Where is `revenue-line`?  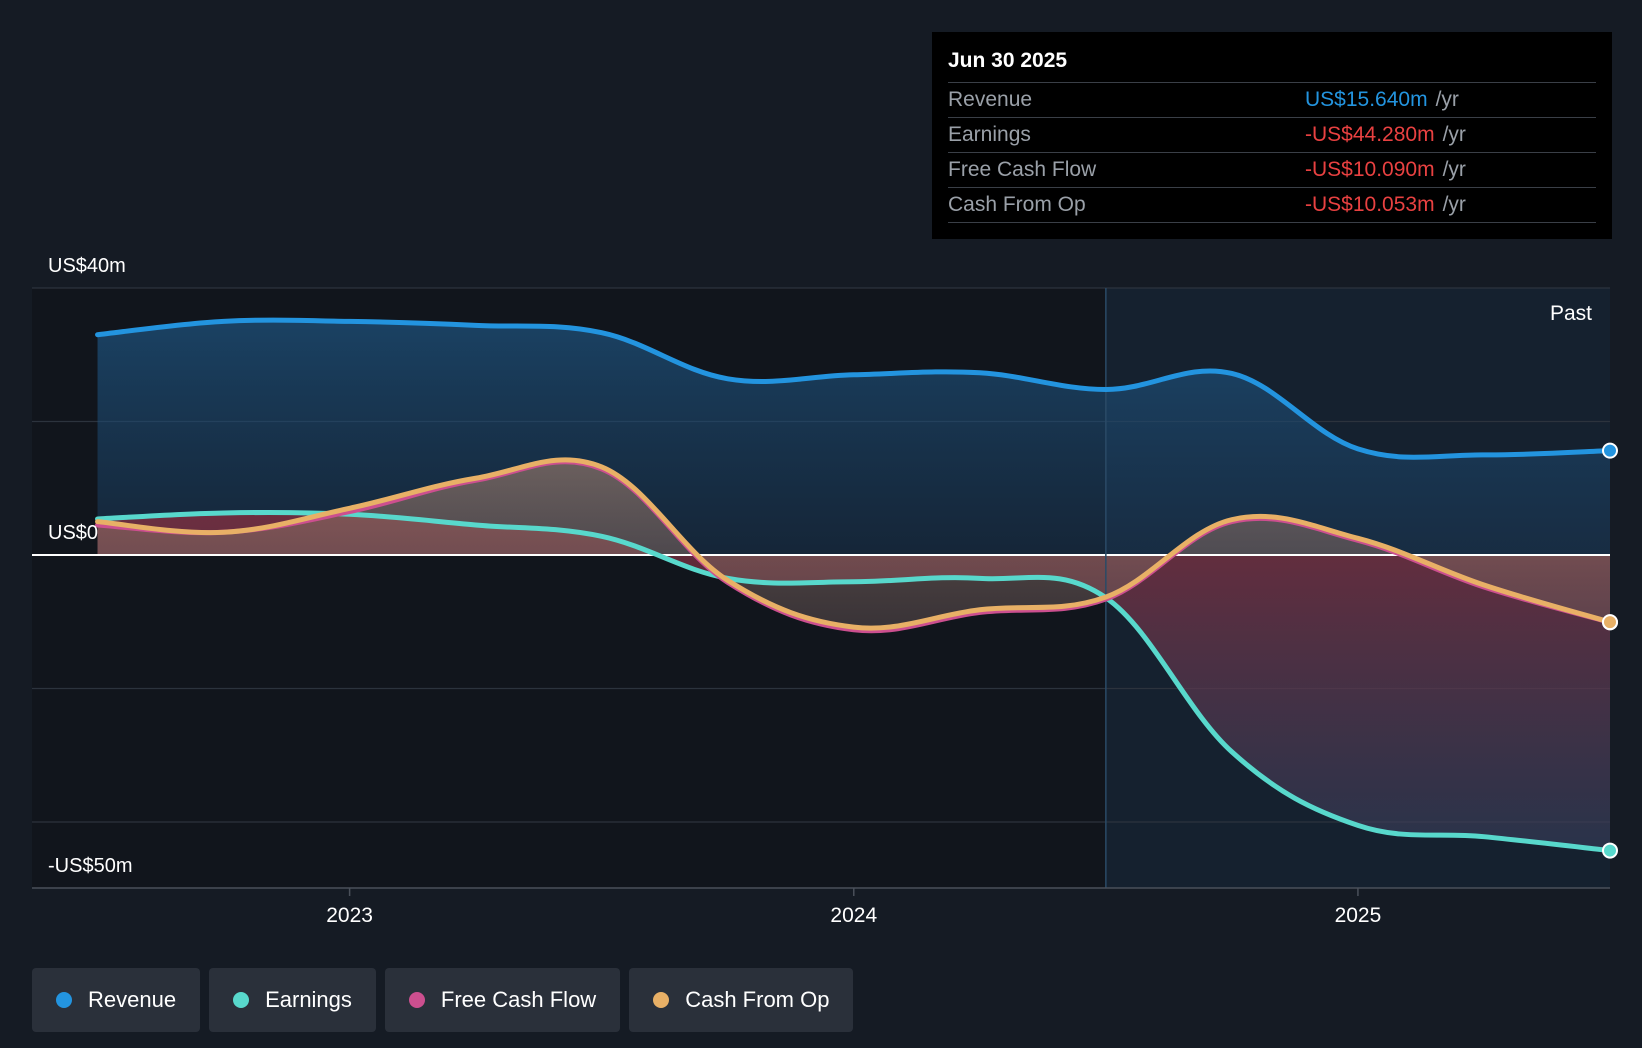
revenue-line is located at coordinates (852, 388).